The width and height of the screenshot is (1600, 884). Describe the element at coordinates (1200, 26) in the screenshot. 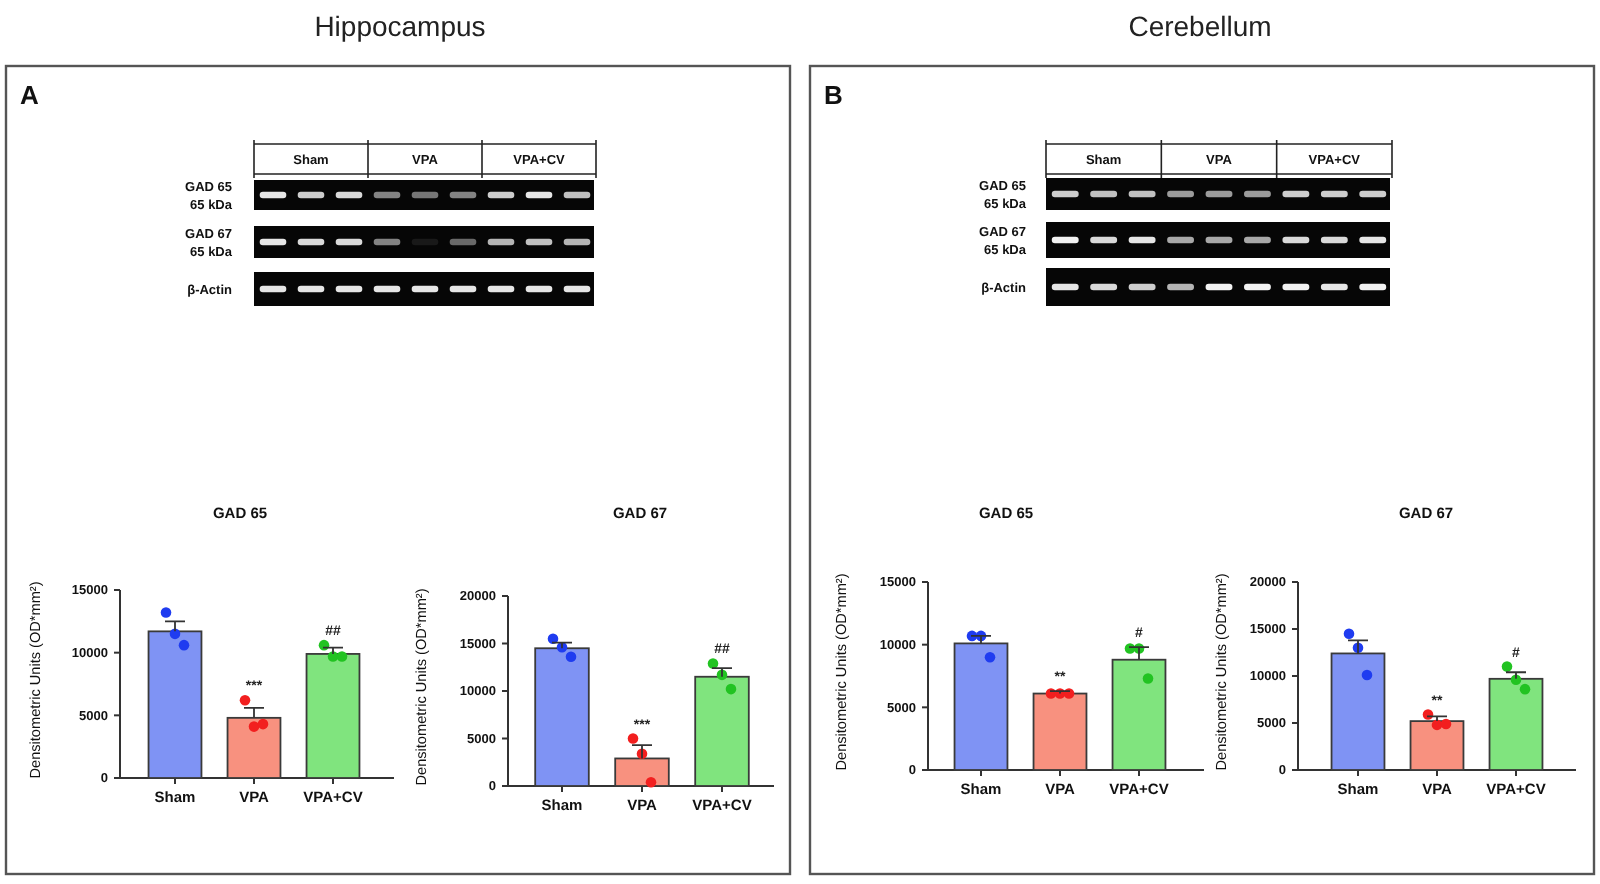

I see `text: Cerebellum` at that location.